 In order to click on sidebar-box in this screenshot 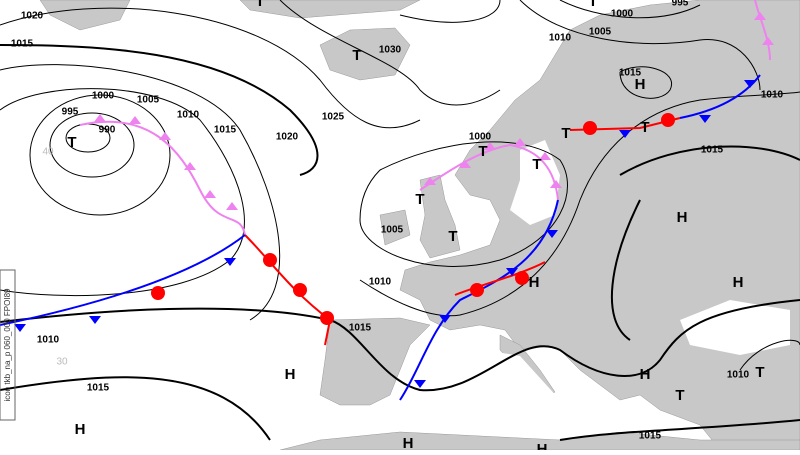, I will do `click(8, 345)`.